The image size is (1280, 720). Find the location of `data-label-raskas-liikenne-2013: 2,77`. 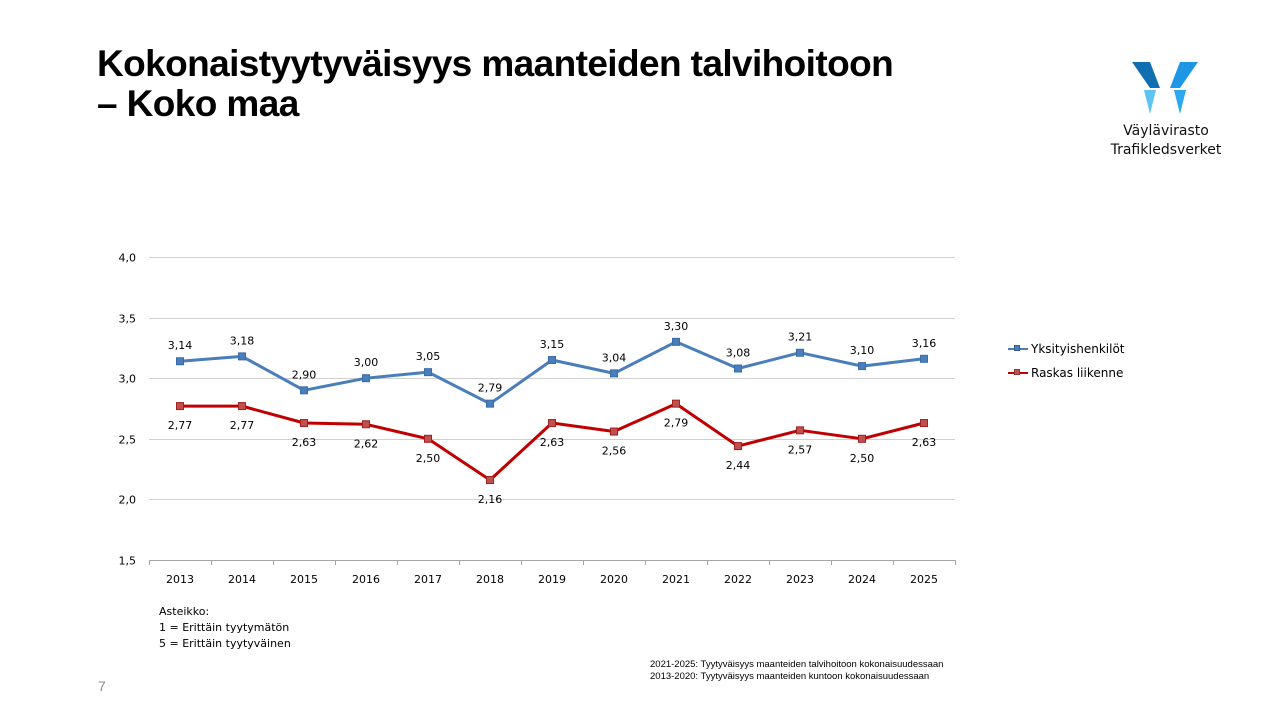

data-label-raskas-liikenne-2013: 2,77 is located at coordinates (180, 425).